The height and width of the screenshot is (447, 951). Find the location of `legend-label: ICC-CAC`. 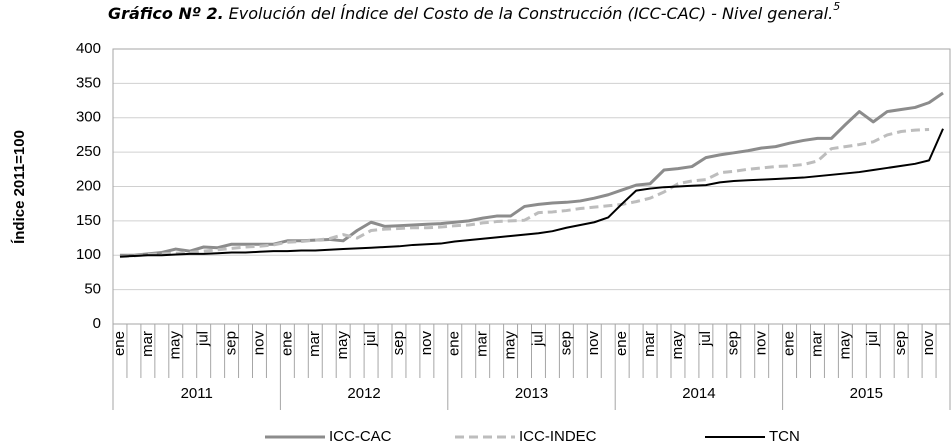

legend-label: ICC-CAC is located at coordinates (360, 436).